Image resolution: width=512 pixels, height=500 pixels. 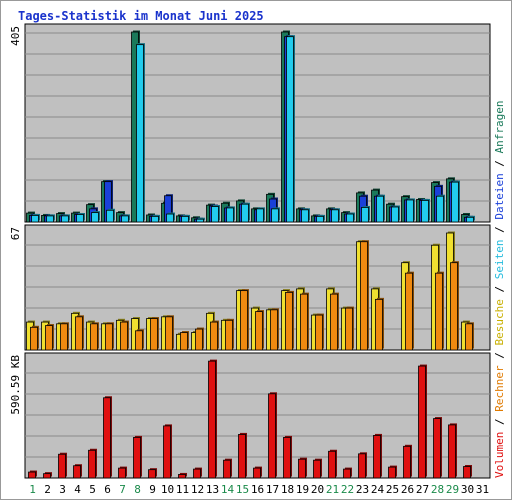 What do you see at coordinates (212, 489) in the screenshot?
I see `day-label: 13` at bounding box center [212, 489].